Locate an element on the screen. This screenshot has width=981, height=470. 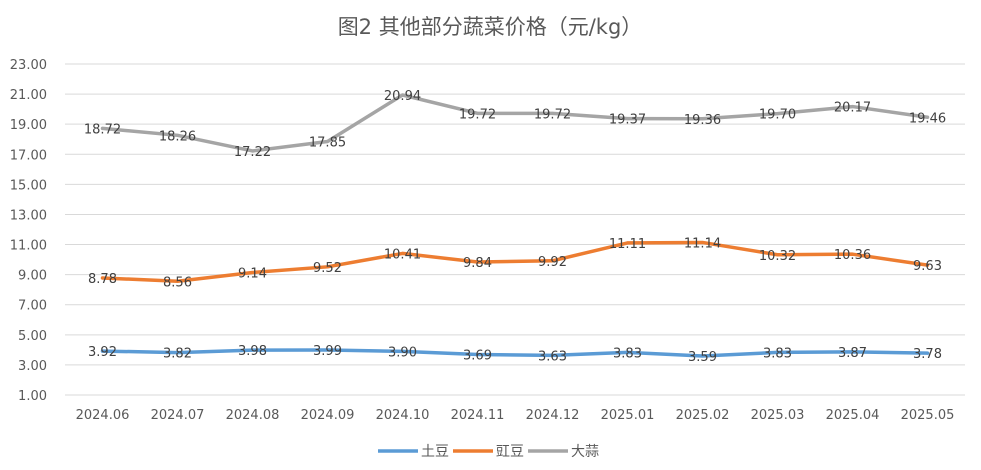
y-tick-label: 5.00 is located at coordinates (32, 336).